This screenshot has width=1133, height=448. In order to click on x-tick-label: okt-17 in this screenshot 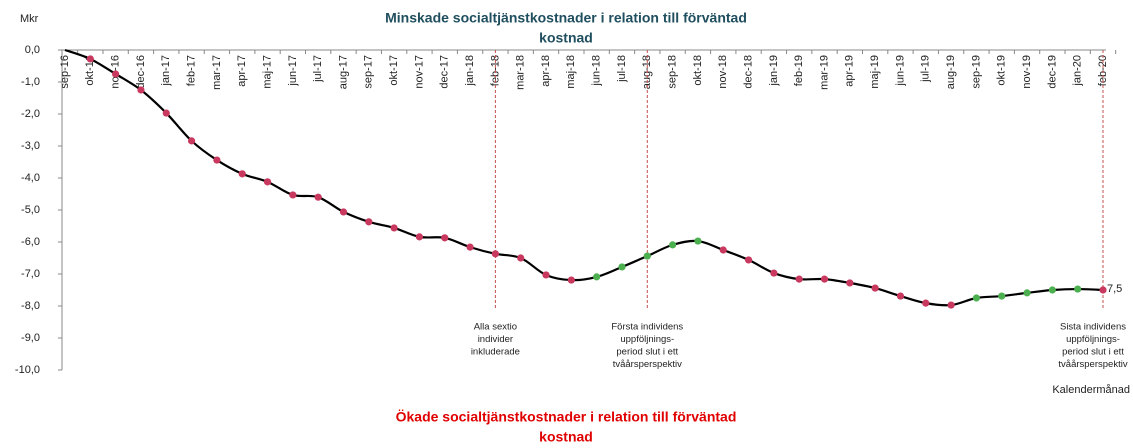, I will do `click(394, 70)`.